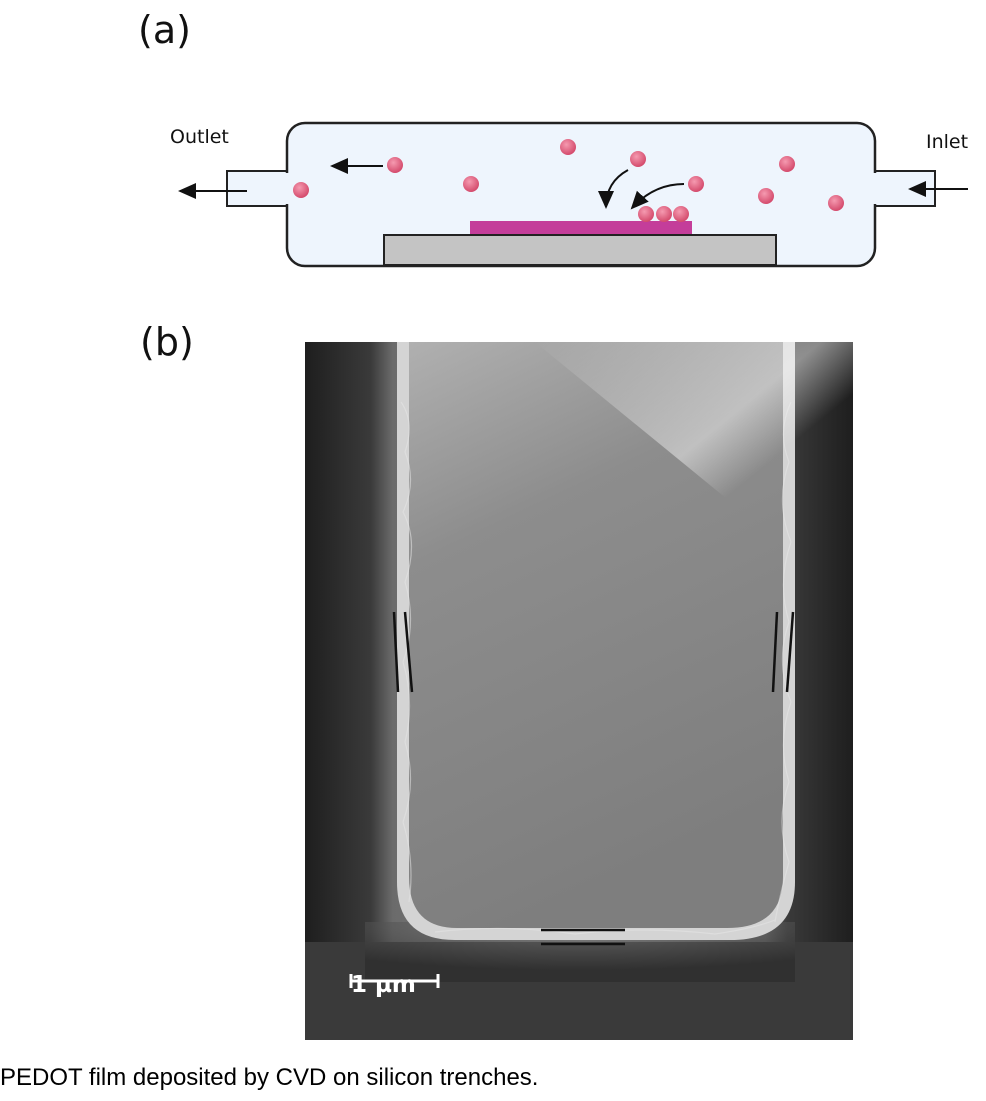 This screenshot has width=986, height=1101. Describe the element at coordinates (573, 184) in the screenshot. I see `flow-arrows` at that location.